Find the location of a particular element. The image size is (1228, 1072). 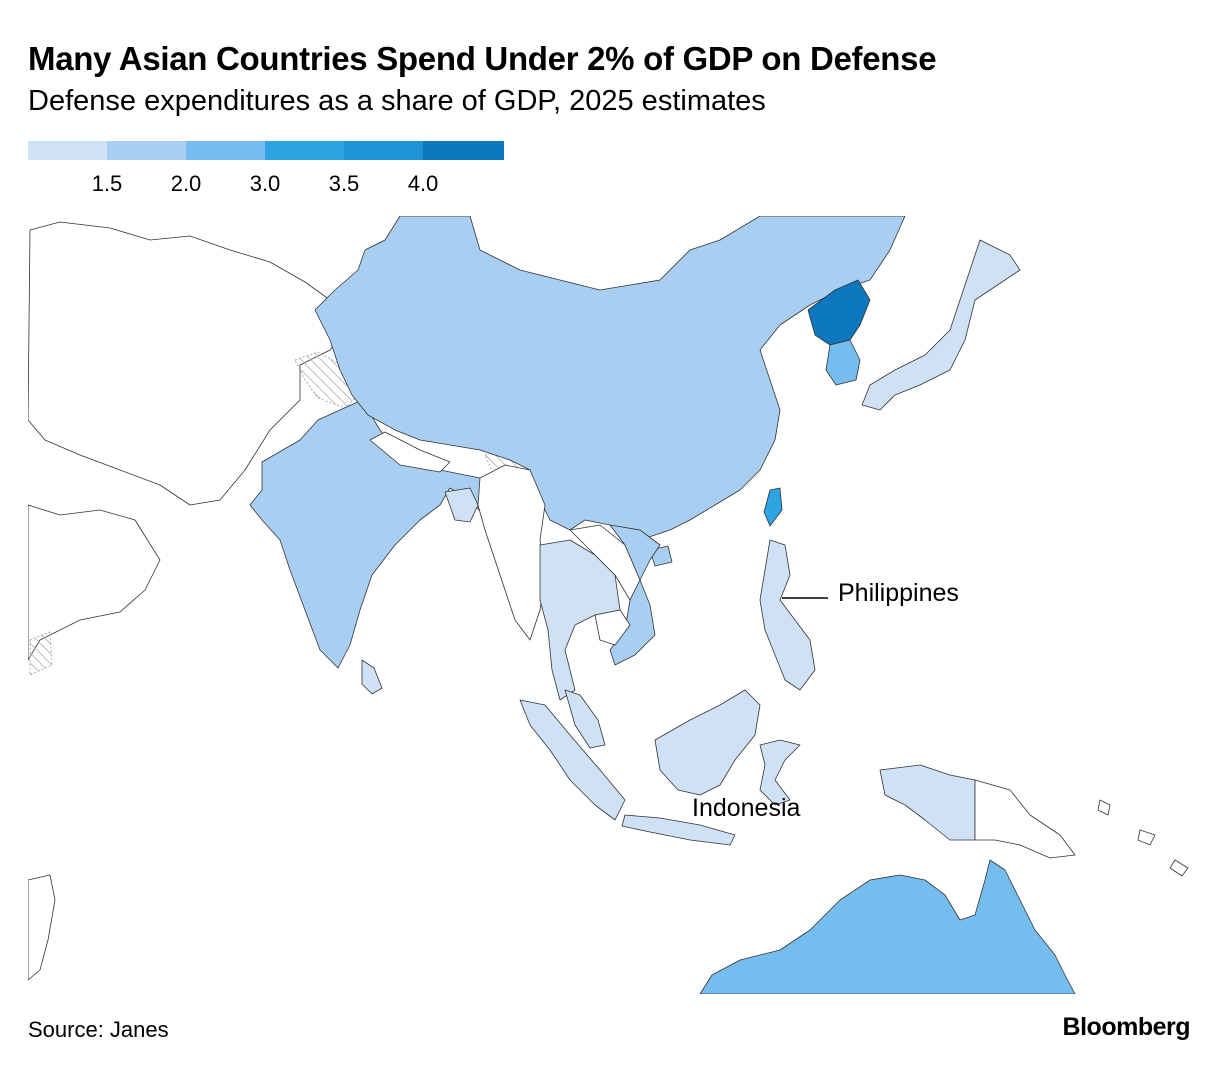

country-japan is located at coordinates (941, 325).